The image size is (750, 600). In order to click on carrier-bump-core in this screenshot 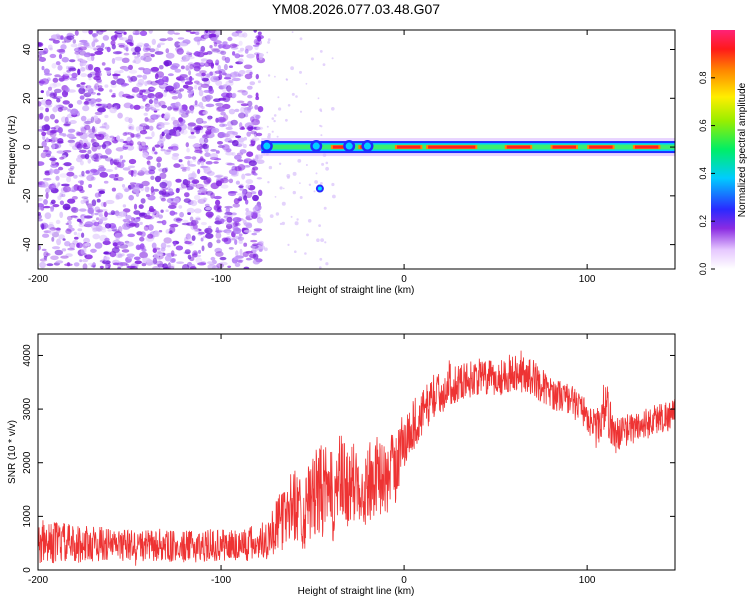, I will do `click(316, 146)`.